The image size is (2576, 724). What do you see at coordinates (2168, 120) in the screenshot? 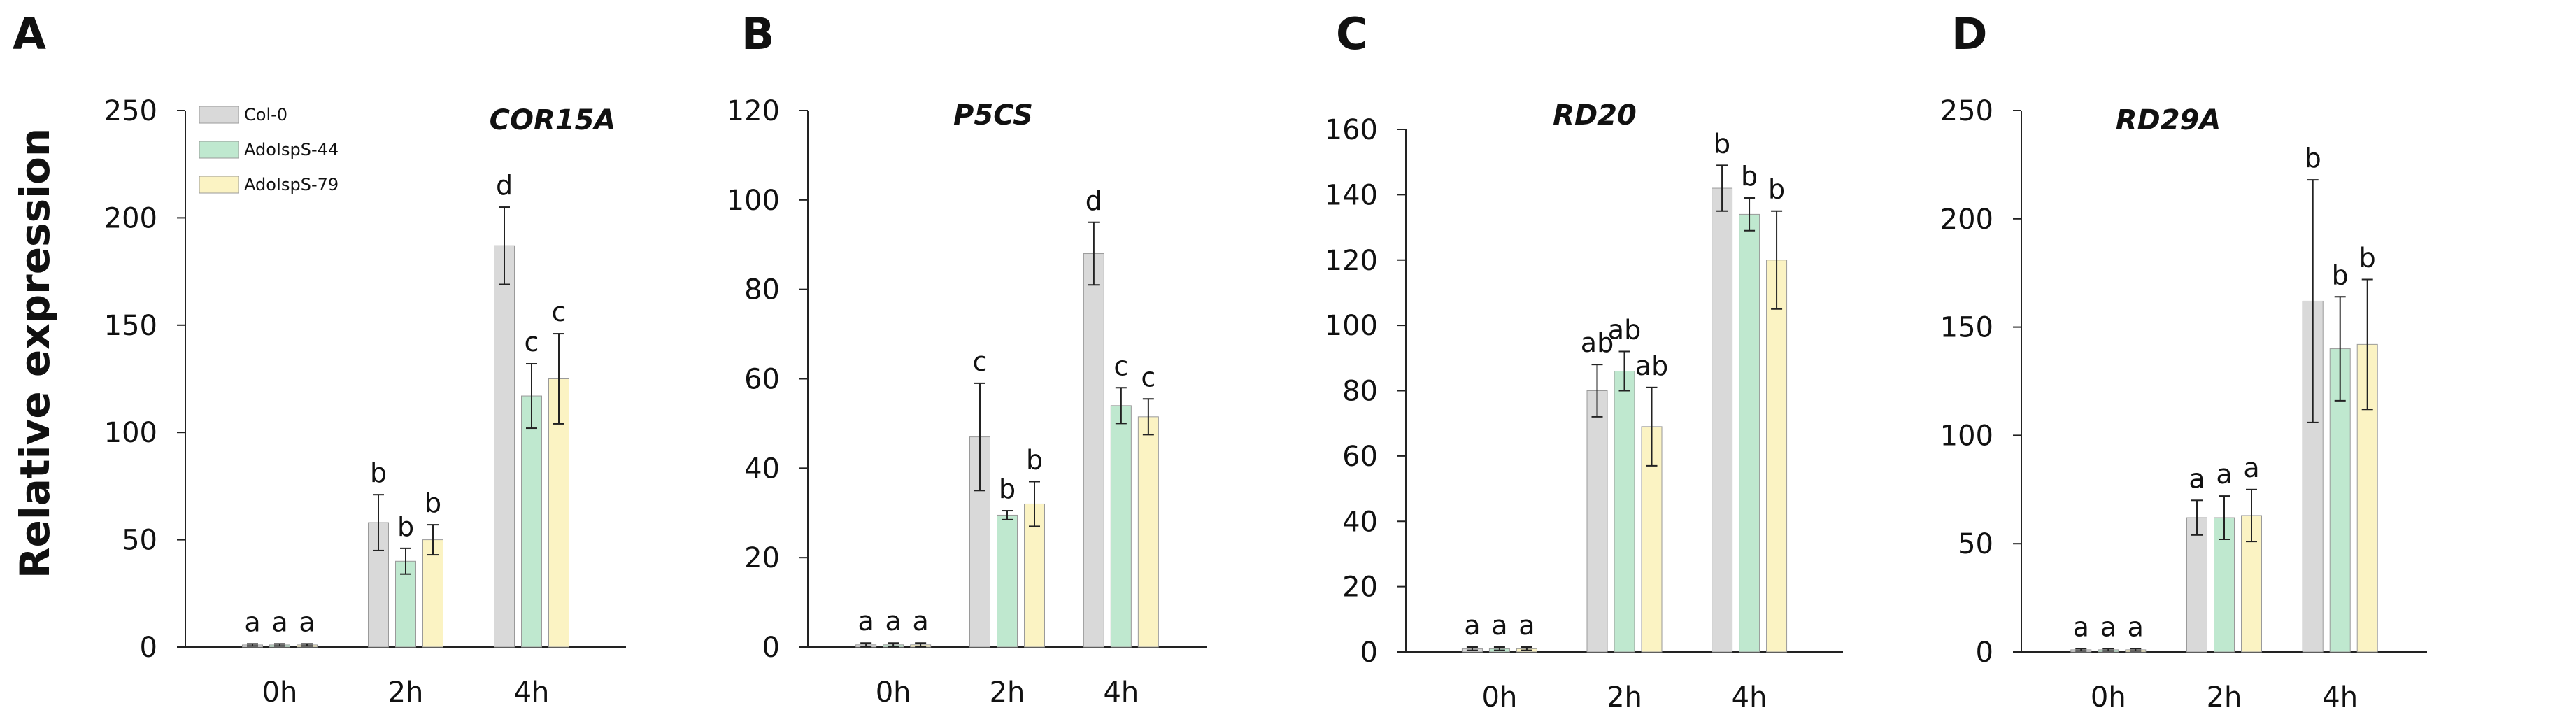
I see `chart-title: RD29A` at bounding box center [2168, 120].